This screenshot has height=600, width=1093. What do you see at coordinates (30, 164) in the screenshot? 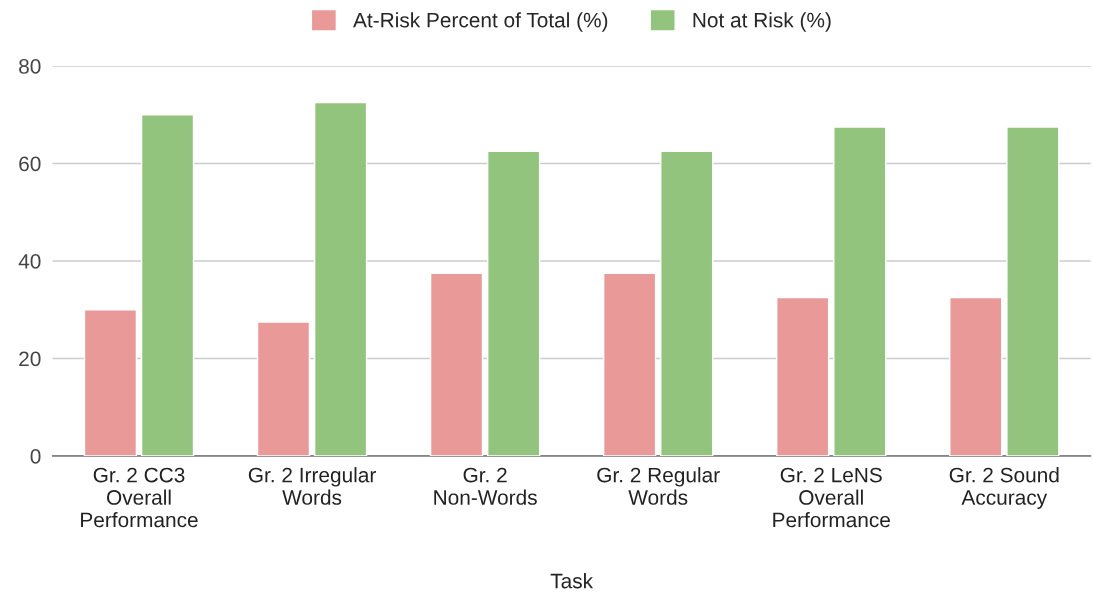
I see `y-tick-label: 60` at bounding box center [30, 164].